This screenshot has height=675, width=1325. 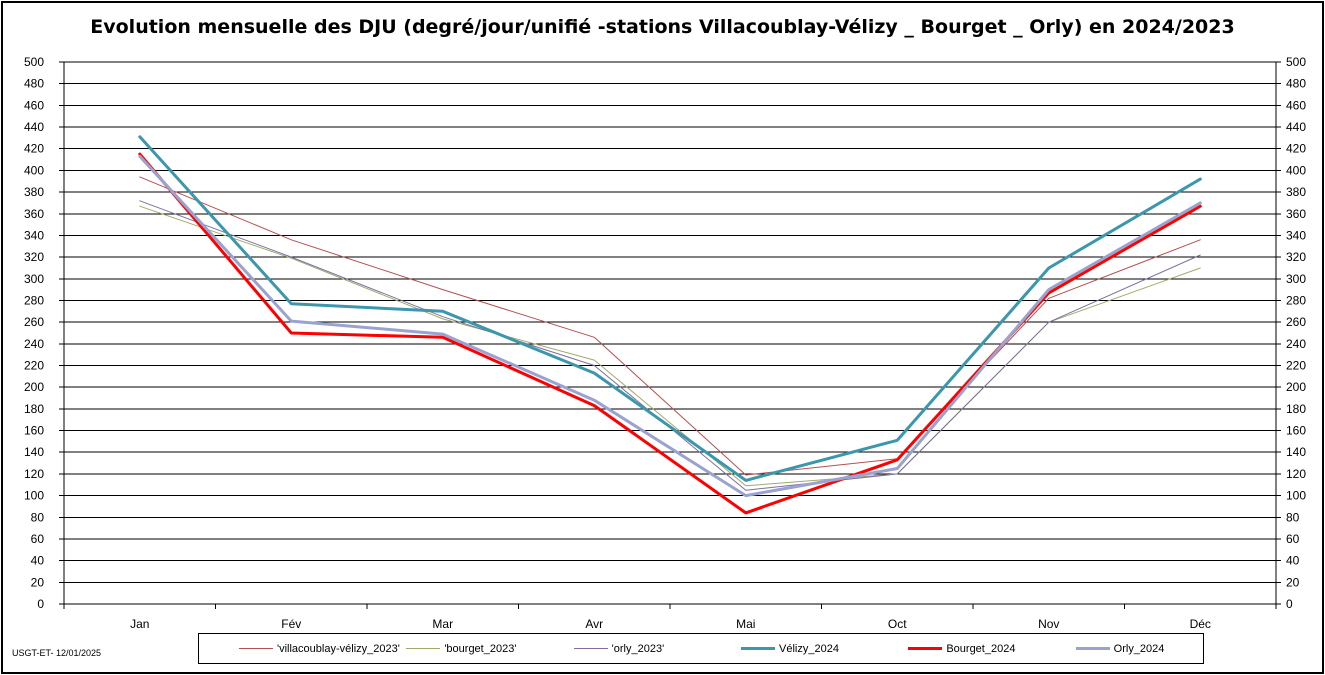 What do you see at coordinates (34, 387) in the screenshot?
I see `y-tick-label-left: 200` at bounding box center [34, 387].